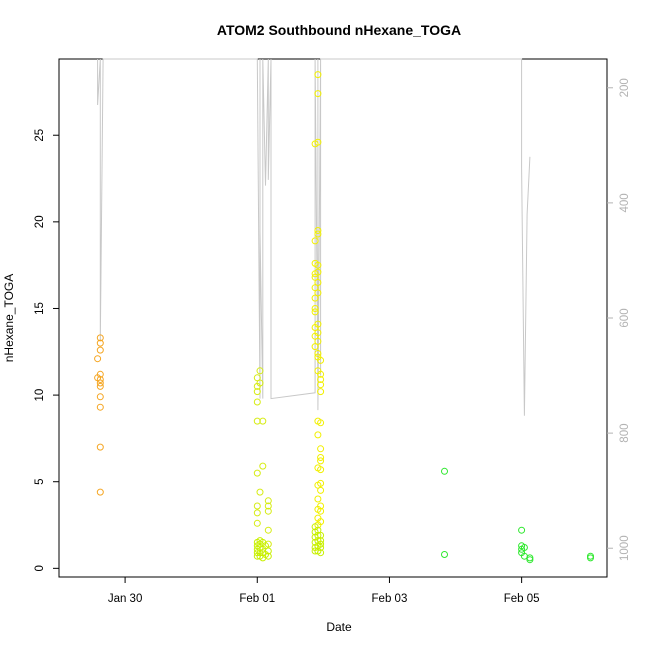 This screenshot has width=650, height=650. Describe the element at coordinates (46, 350) in the screenshot. I see `y-axis: 0 5 10 15 20 25` at that location.